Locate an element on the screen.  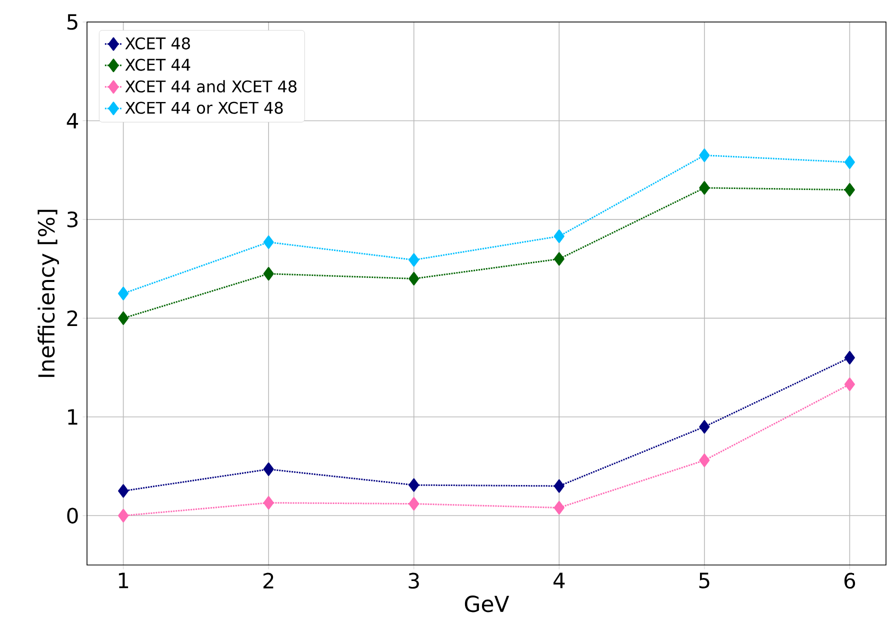
y-tick-label: 0 is located at coordinates (72, 516).